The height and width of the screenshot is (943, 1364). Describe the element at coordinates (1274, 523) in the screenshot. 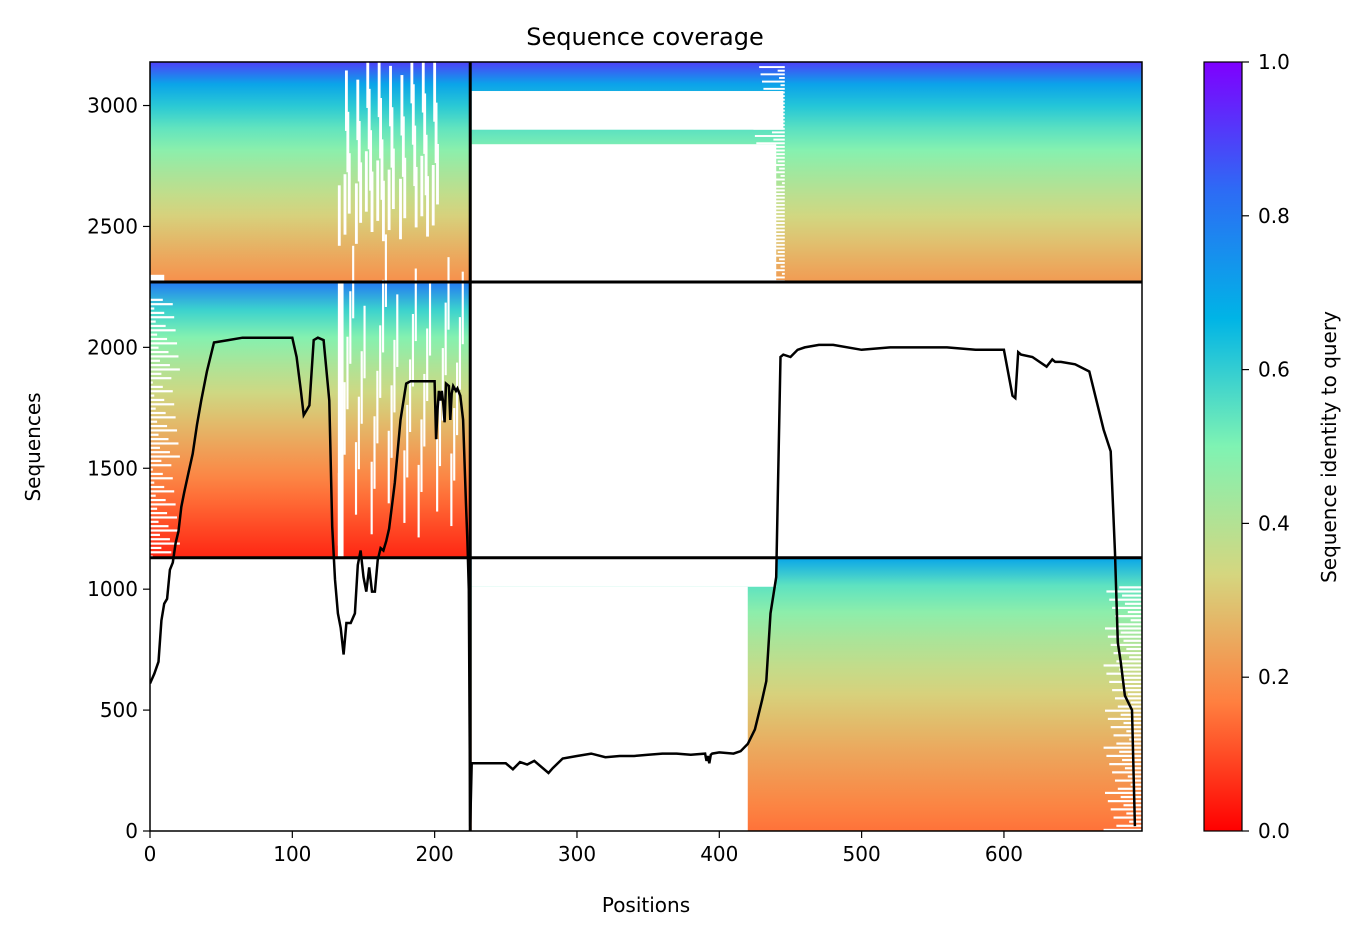

I see `colorbar-tick-label: 0.4` at that location.